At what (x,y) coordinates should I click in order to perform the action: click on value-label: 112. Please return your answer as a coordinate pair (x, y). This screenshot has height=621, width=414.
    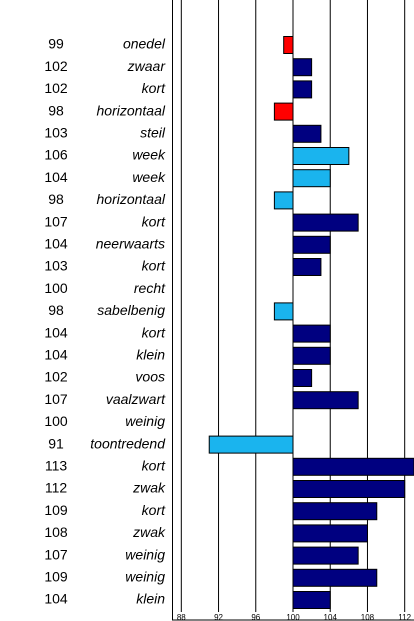
    Looking at the image, I should click on (56, 488).